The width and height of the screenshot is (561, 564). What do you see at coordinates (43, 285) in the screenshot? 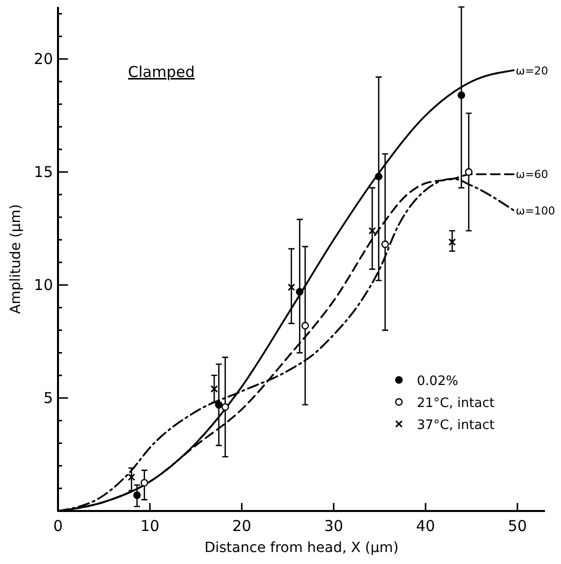
I see `y-tick-label: 10` at bounding box center [43, 285].